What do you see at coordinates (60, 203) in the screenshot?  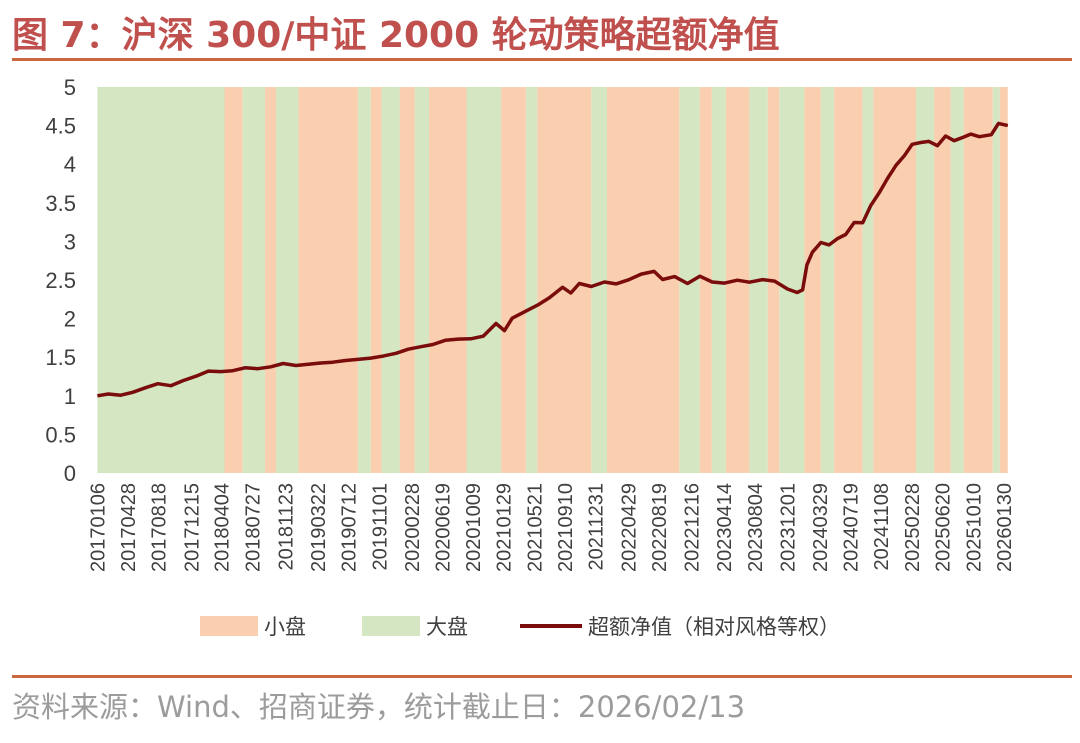 I see `y-tick-label: 3.5` at bounding box center [60, 203].